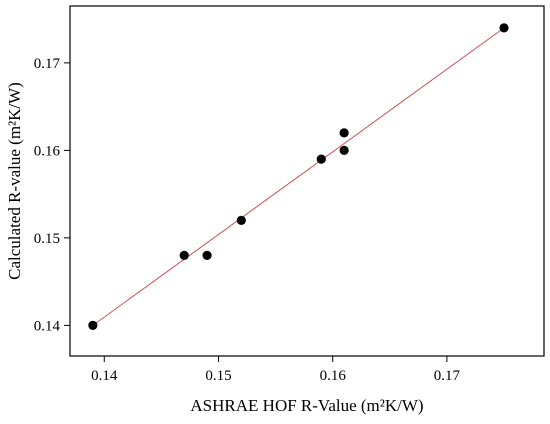 This screenshot has width=550, height=424. I want to click on x-tick-label: 0.14, so click(104, 376).